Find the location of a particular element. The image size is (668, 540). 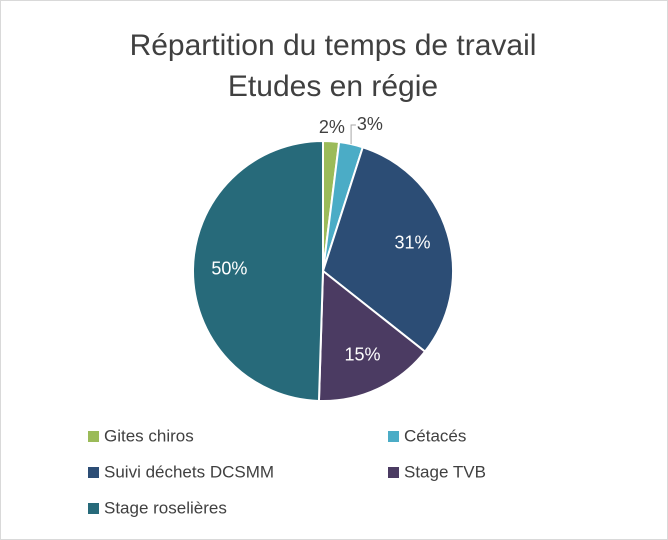

legend-label: Suivi déchets DCSMM is located at coordinates (189, 471).